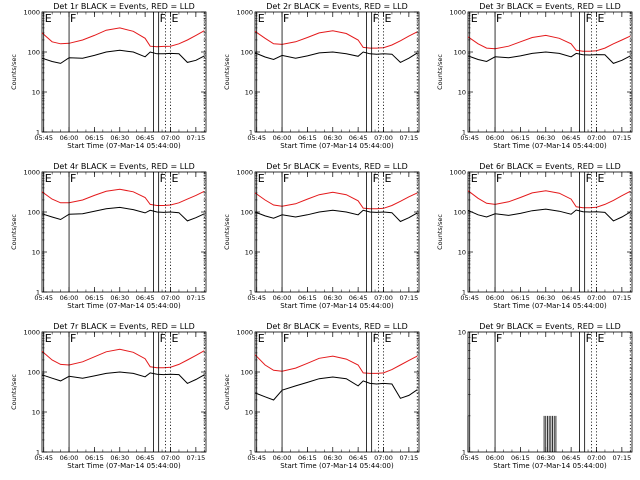  What do you see at coordinates (550, 6) in the screenshot?
I see `panel-title: Det 3r BLACK = Events, RED = LLD` at bounding box center [550, 6].